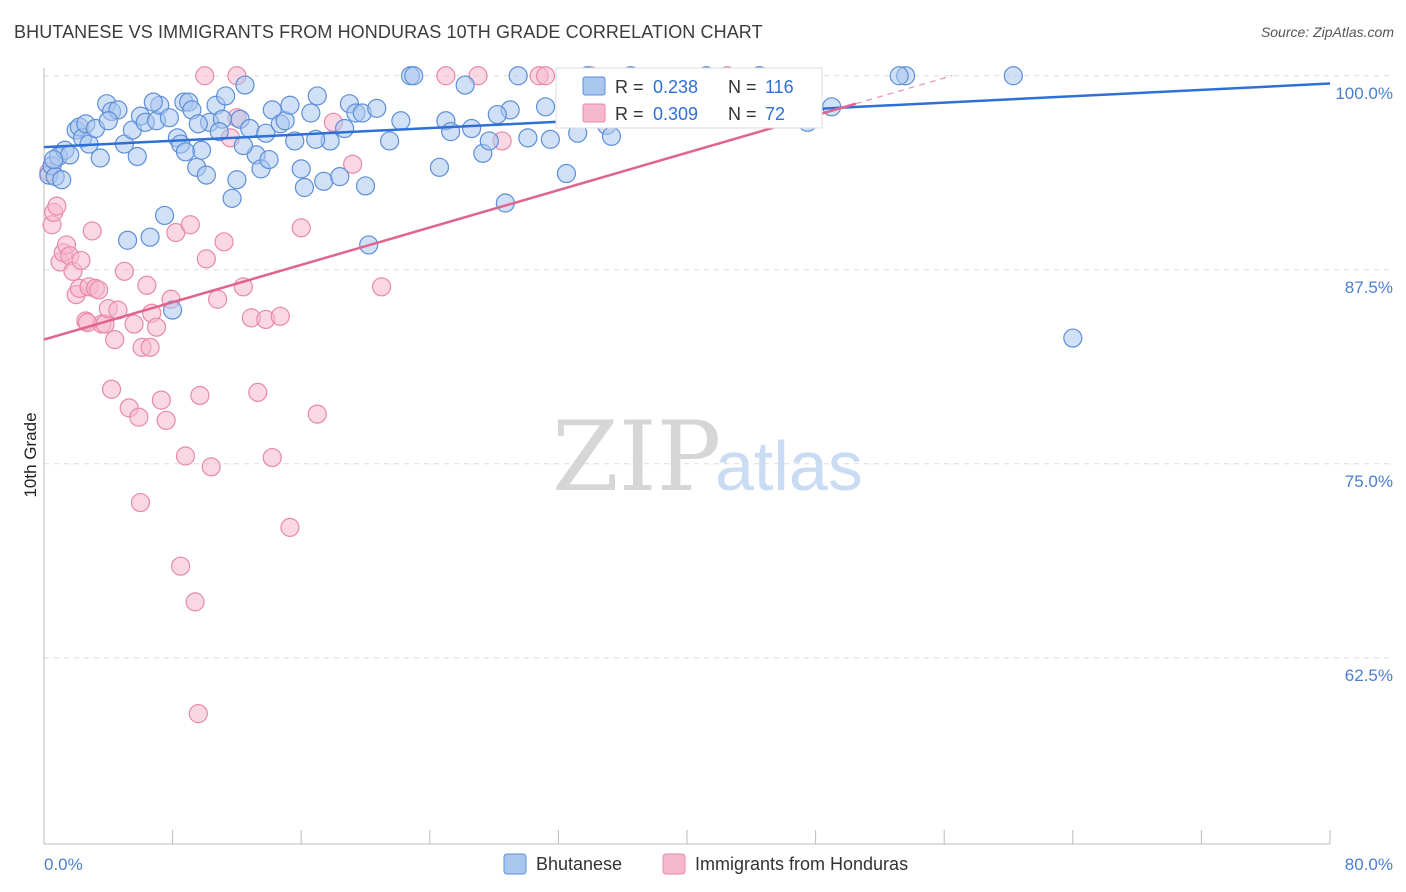 This screenshot has height=892, width=1406. What do you see at coordinates (1364, 384) in the screenshot?
I see `y-tick-labels: 100.0% 87.5% 75.0% 62.5%` at bounding box center [1364, 384].